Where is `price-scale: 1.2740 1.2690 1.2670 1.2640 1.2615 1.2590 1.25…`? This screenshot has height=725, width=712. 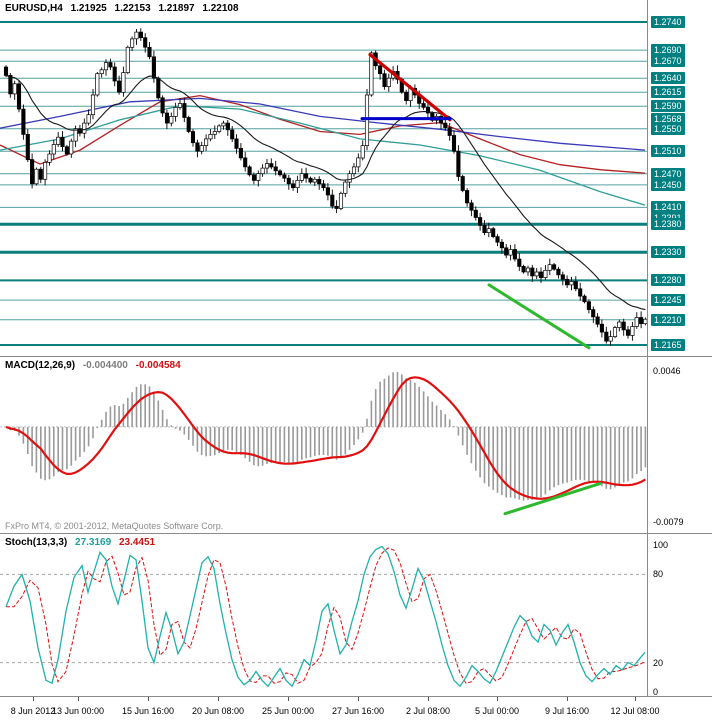
price-scale: 1.2740 1.2690 1.2670 1.2640 1.2615 1.2590 1.25… is located at coordinates (679, 178).